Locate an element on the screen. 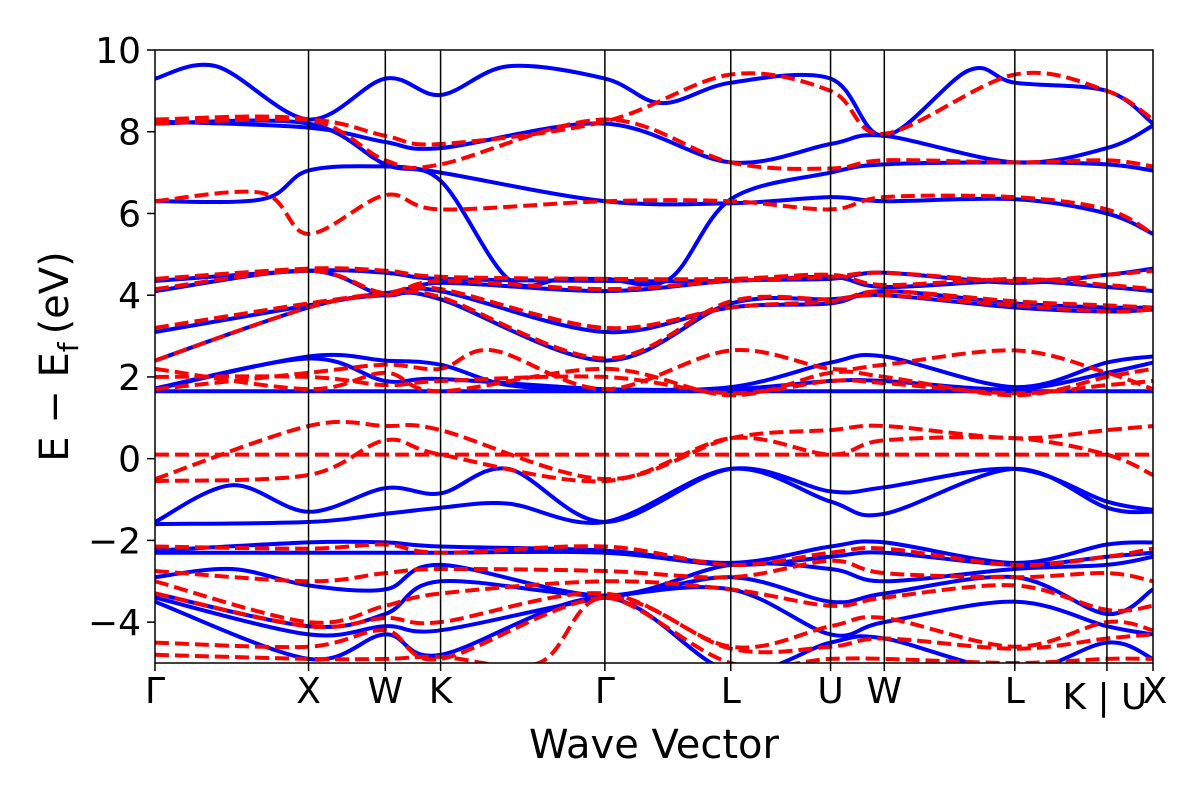  y-tick-label: 4 is located at coordinates (129, 296).